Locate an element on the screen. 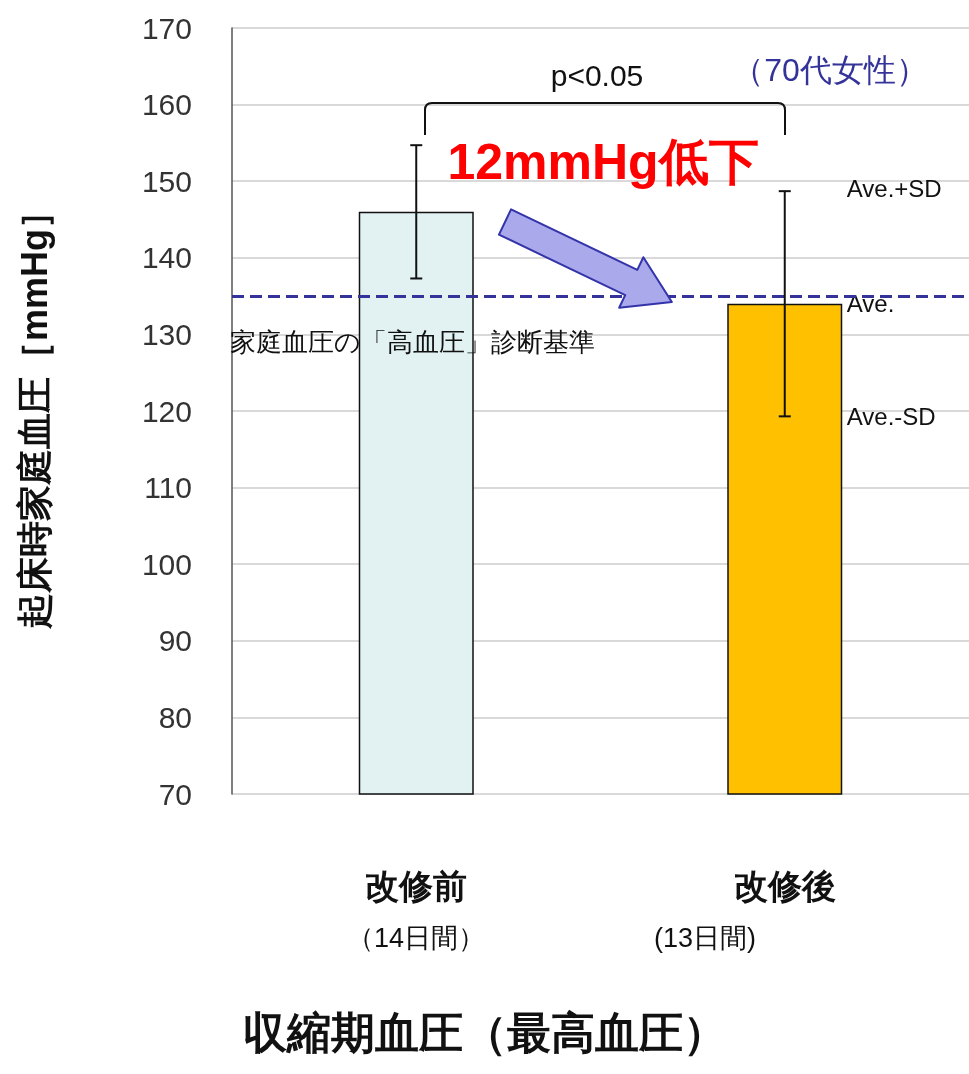 Image resolution: width=969 pixels, height=1074 pixels. y-axis-title: 起床時家庭血圧［mmHg］ is located at coordinates (34, 411).